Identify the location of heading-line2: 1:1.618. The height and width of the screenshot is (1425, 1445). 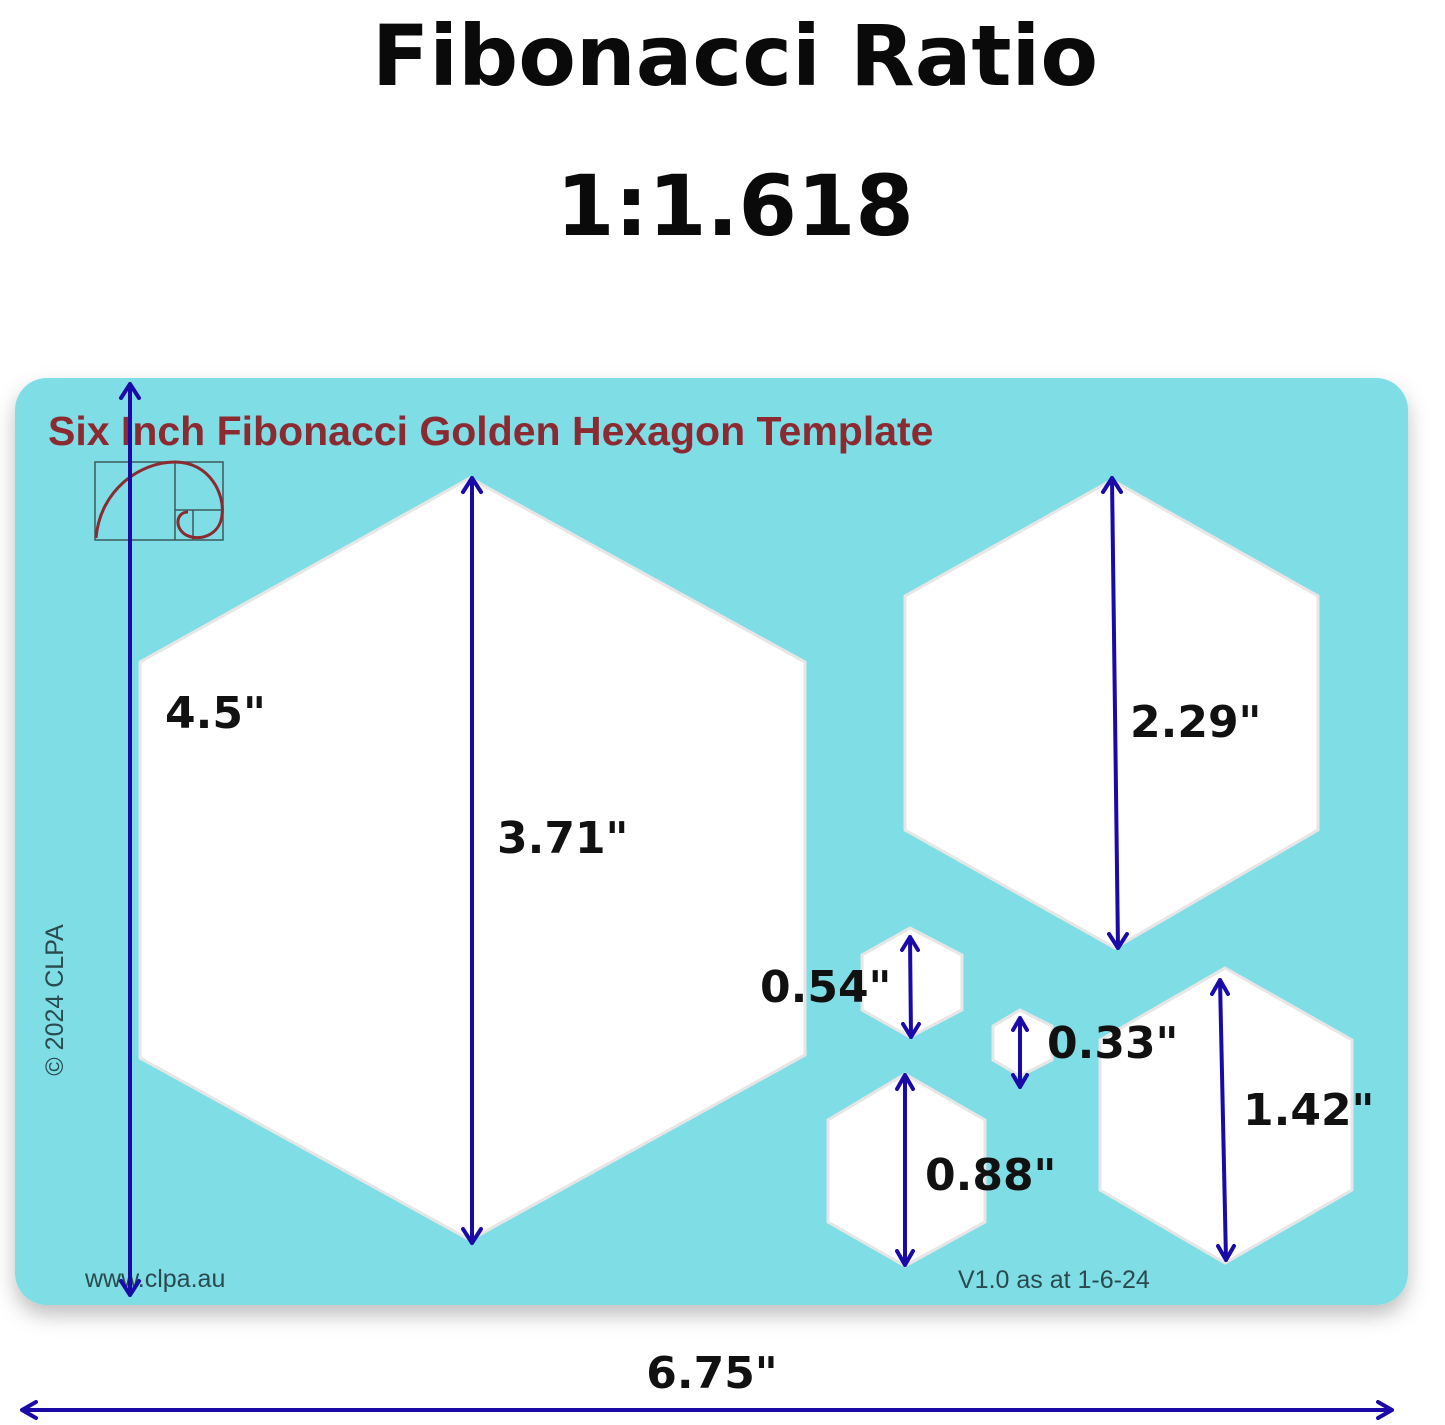
(735, 206).